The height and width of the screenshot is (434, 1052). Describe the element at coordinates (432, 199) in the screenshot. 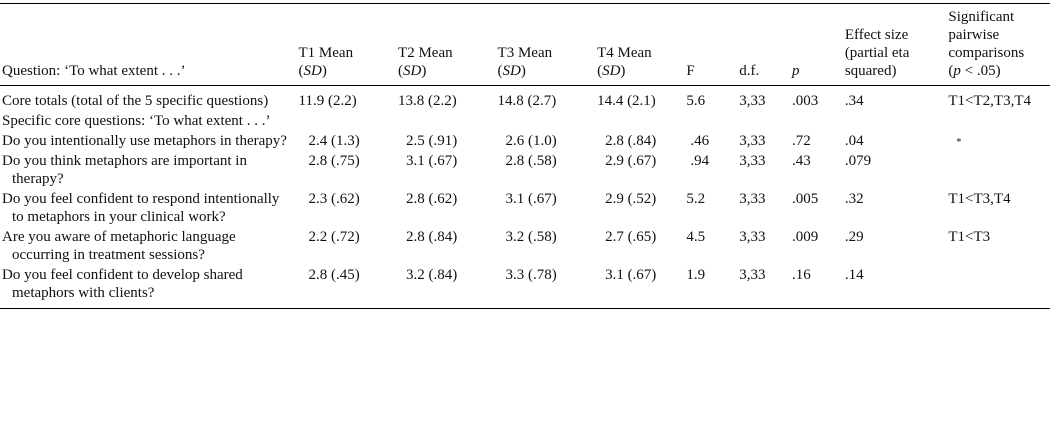

I see `cell-t2: 2.8 (.62)` at that location.